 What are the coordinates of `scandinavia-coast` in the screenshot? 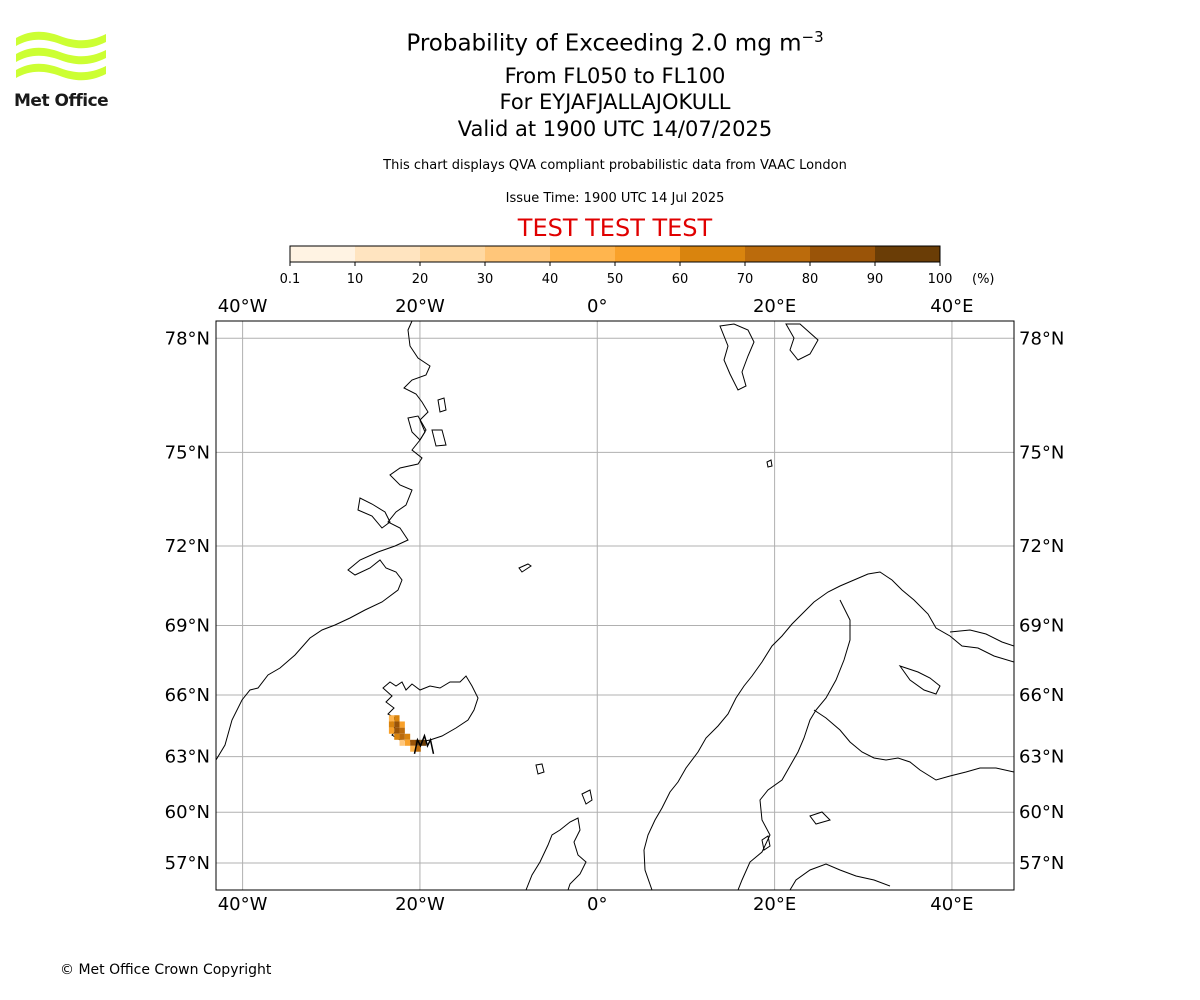 It's located at (828, 730).